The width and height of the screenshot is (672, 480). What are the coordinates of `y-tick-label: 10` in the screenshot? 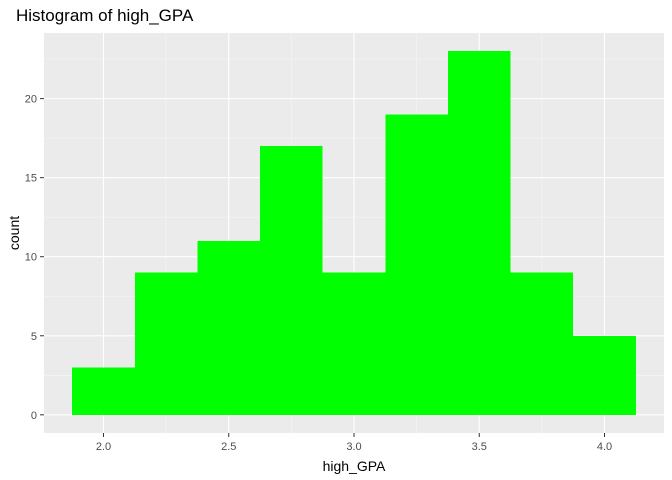 It's located at (31, 258).